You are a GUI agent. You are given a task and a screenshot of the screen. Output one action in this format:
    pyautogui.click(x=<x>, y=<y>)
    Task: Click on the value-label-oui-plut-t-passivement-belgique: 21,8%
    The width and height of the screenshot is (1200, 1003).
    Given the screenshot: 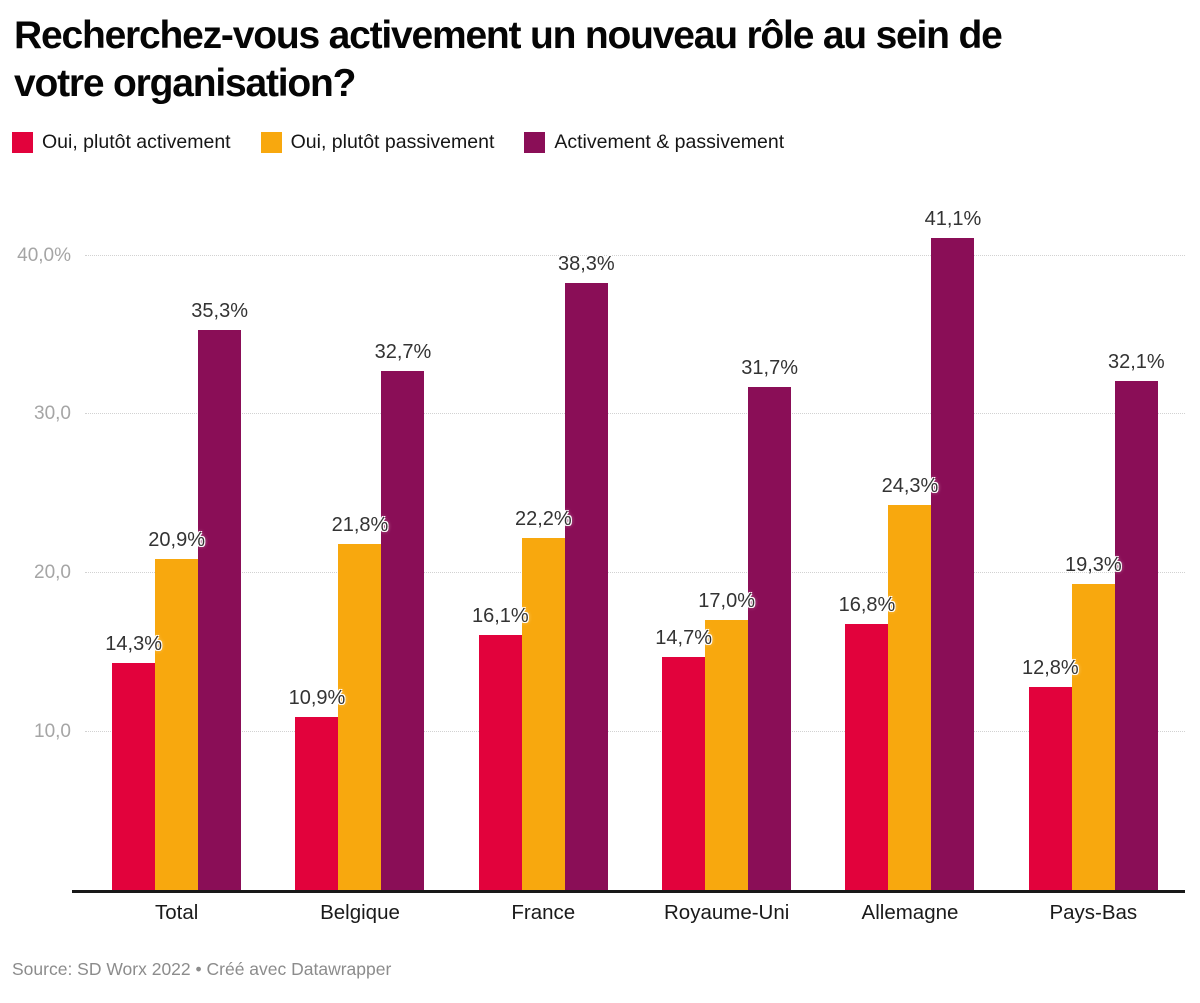 What is the action you would take?
    pyautogui.click(x=360, y=525)
    